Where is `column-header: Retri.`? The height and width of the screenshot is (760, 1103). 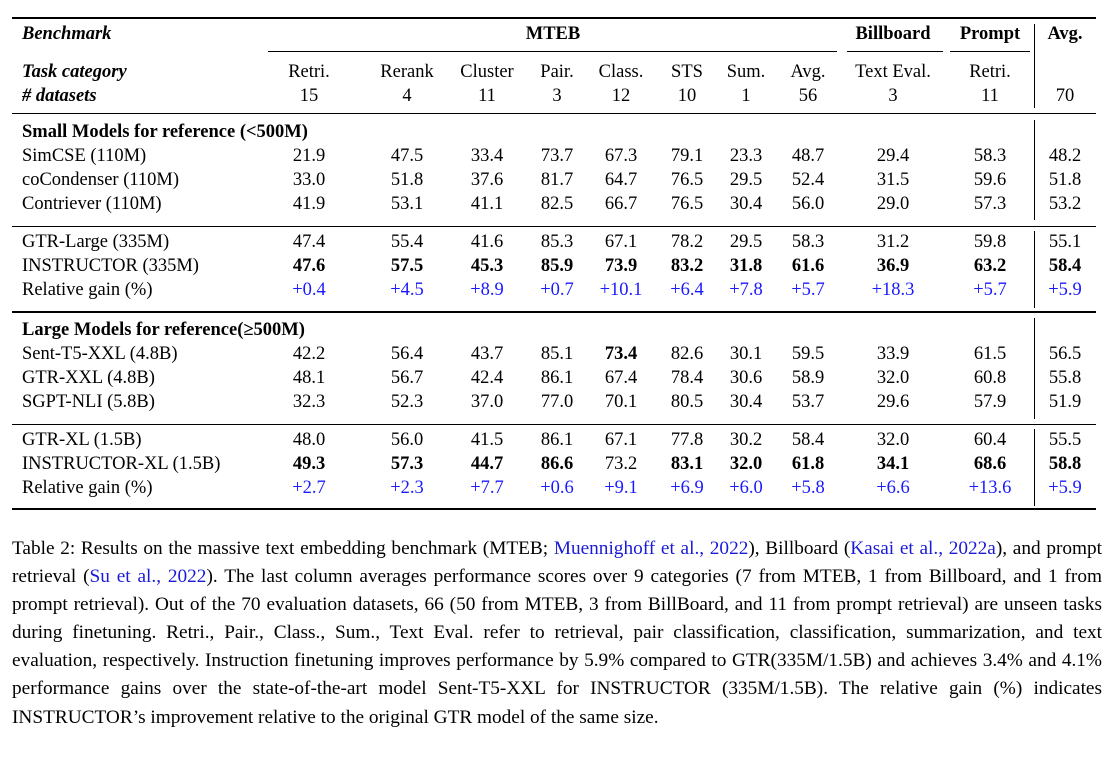 column-header: Retri. is located at coordinates (309, 72).